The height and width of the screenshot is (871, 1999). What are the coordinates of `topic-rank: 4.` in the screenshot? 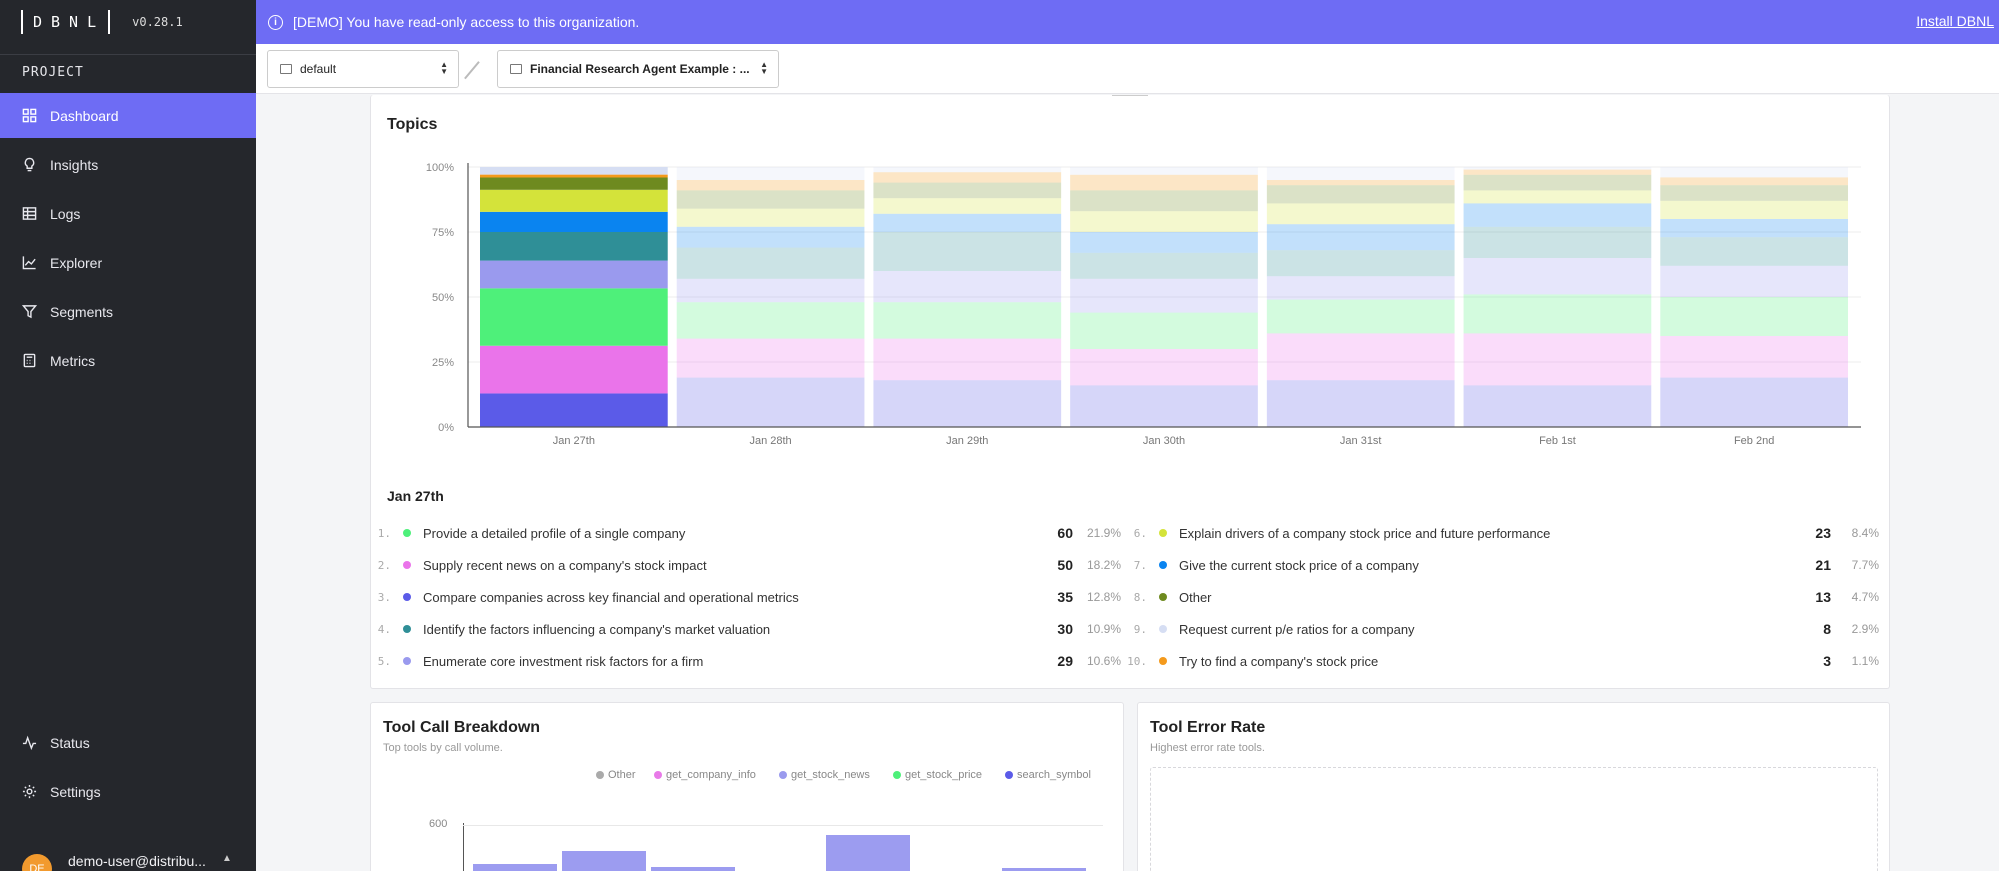 It's located at (384, 629).